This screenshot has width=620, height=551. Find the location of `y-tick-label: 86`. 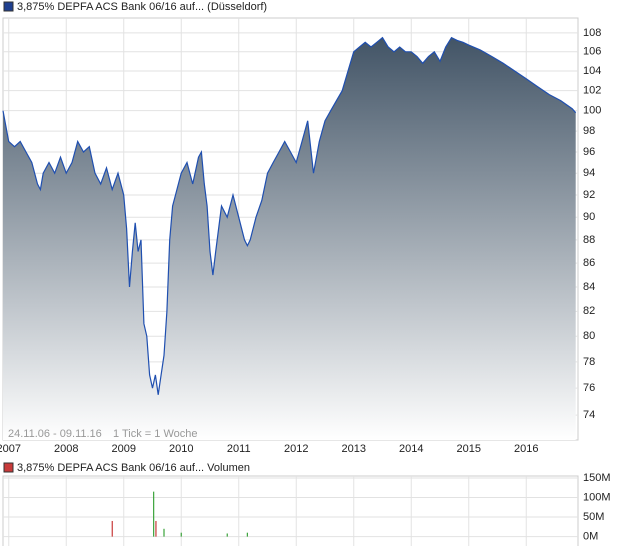

y-tick-label: 86 is located at coordinates (589, 263).